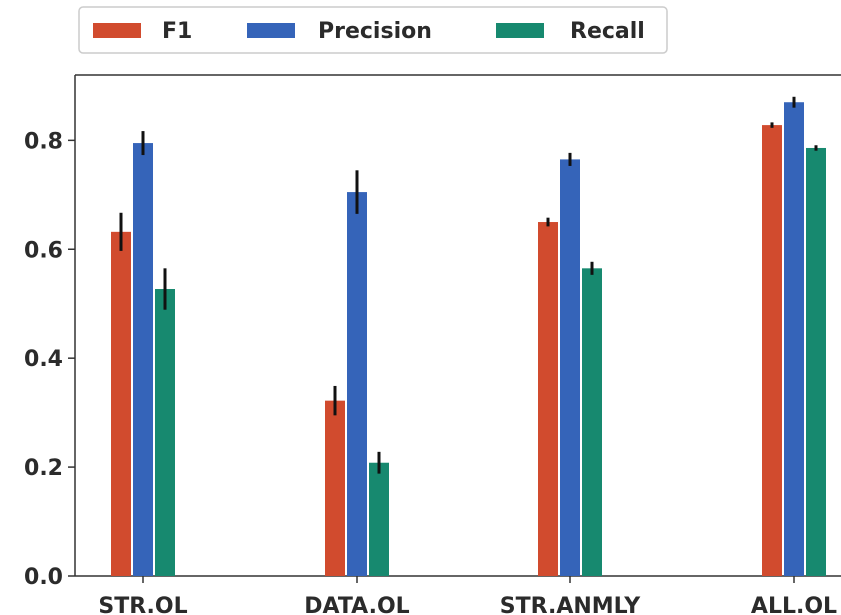 This screenshot has height=615, width=841. Describe the element at coordinates (43, 359) in the screenshot. I see `y-tick-label: 0.4` at that location.